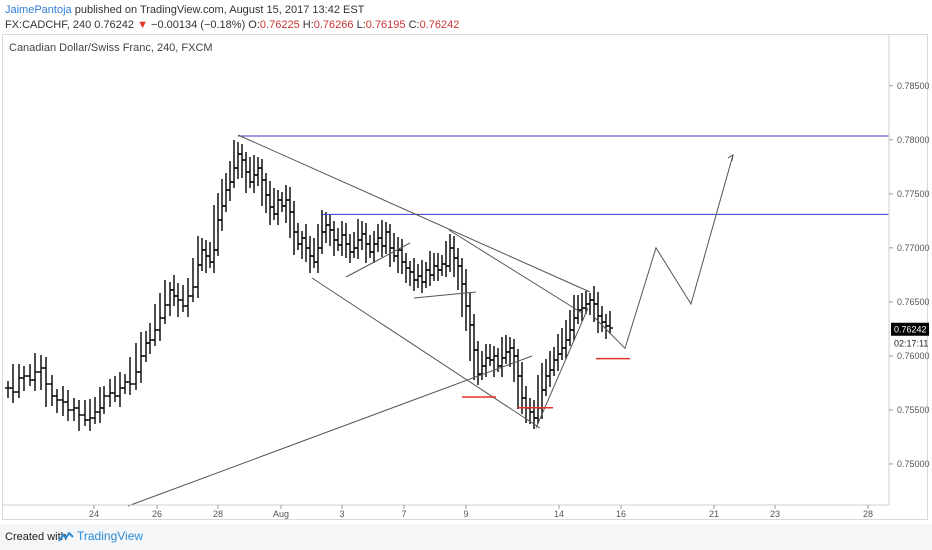 The width and height of the screenshot is (932, 550). What do you see at coordinates (913, 464) in the screenshot?
I see `price-tick-label: 0.75000` at bounding box center [913, 464].